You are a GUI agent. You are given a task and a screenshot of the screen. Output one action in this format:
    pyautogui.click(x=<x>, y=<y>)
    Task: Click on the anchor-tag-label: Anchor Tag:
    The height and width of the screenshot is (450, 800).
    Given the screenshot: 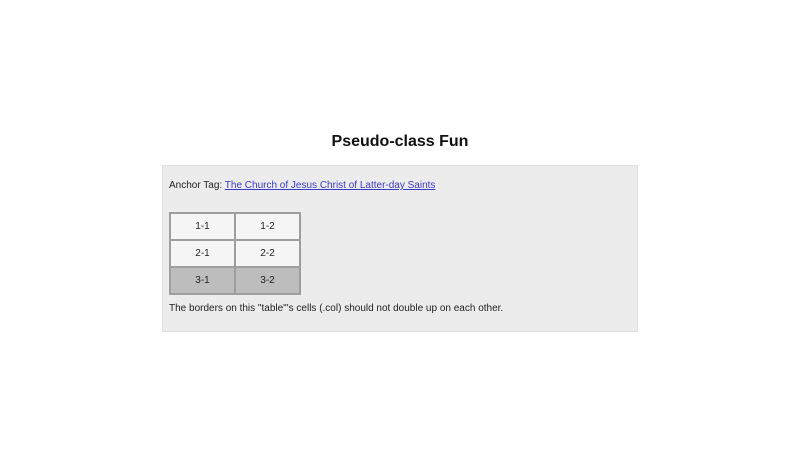 What is the action you would take?
    pyautogui.click(x=197, y=185)
    